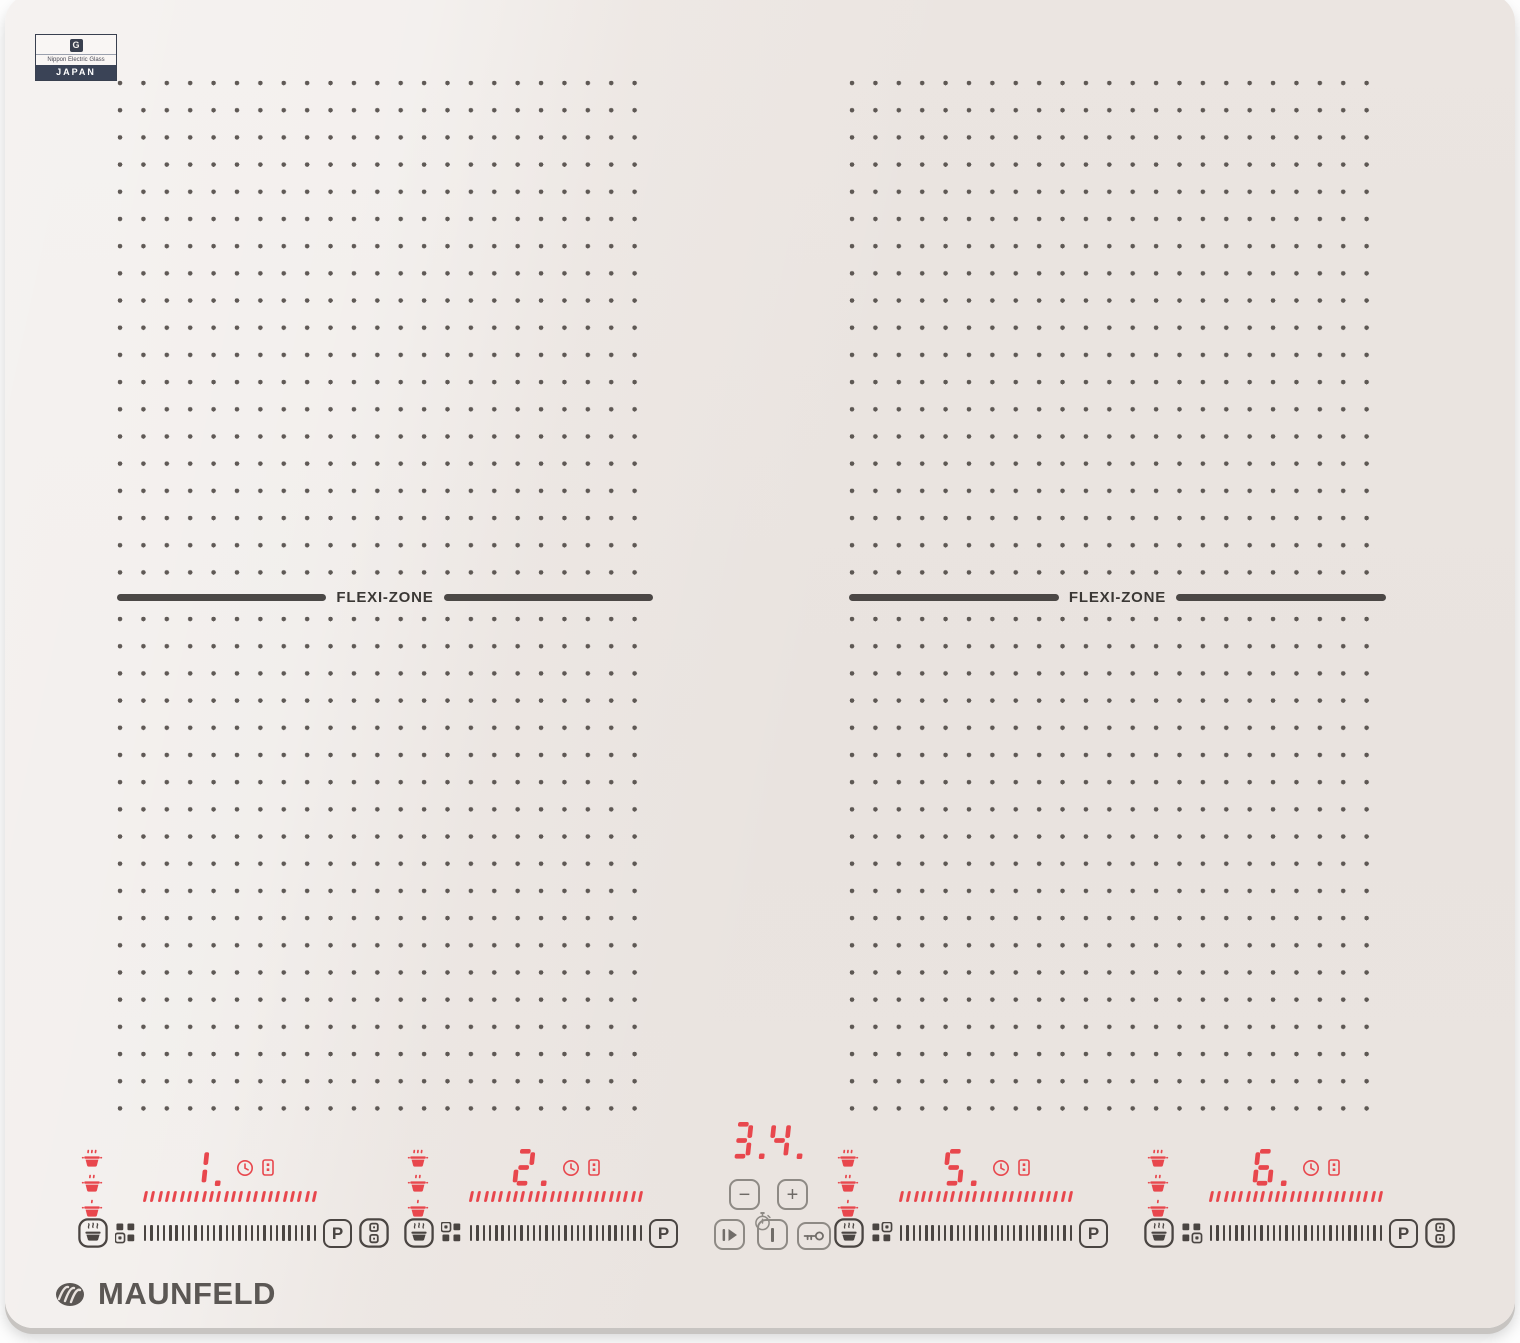 The image size is (1520, 1343). I want to click on flexi-line, so click(548, 597).